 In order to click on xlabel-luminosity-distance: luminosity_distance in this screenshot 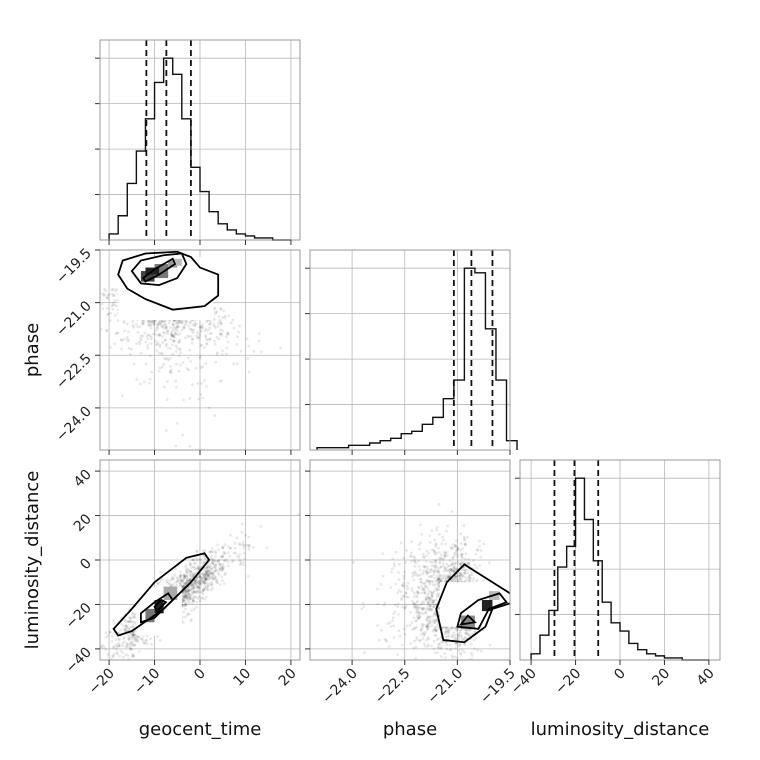, I will do `click(620, 729)`.